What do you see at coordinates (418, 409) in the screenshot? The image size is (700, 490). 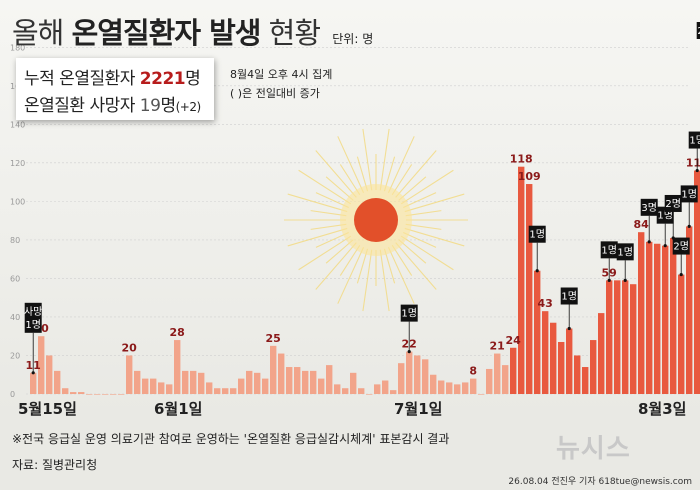 I see `x-tick-label: 7월1일` at bounding box center [418, 409].